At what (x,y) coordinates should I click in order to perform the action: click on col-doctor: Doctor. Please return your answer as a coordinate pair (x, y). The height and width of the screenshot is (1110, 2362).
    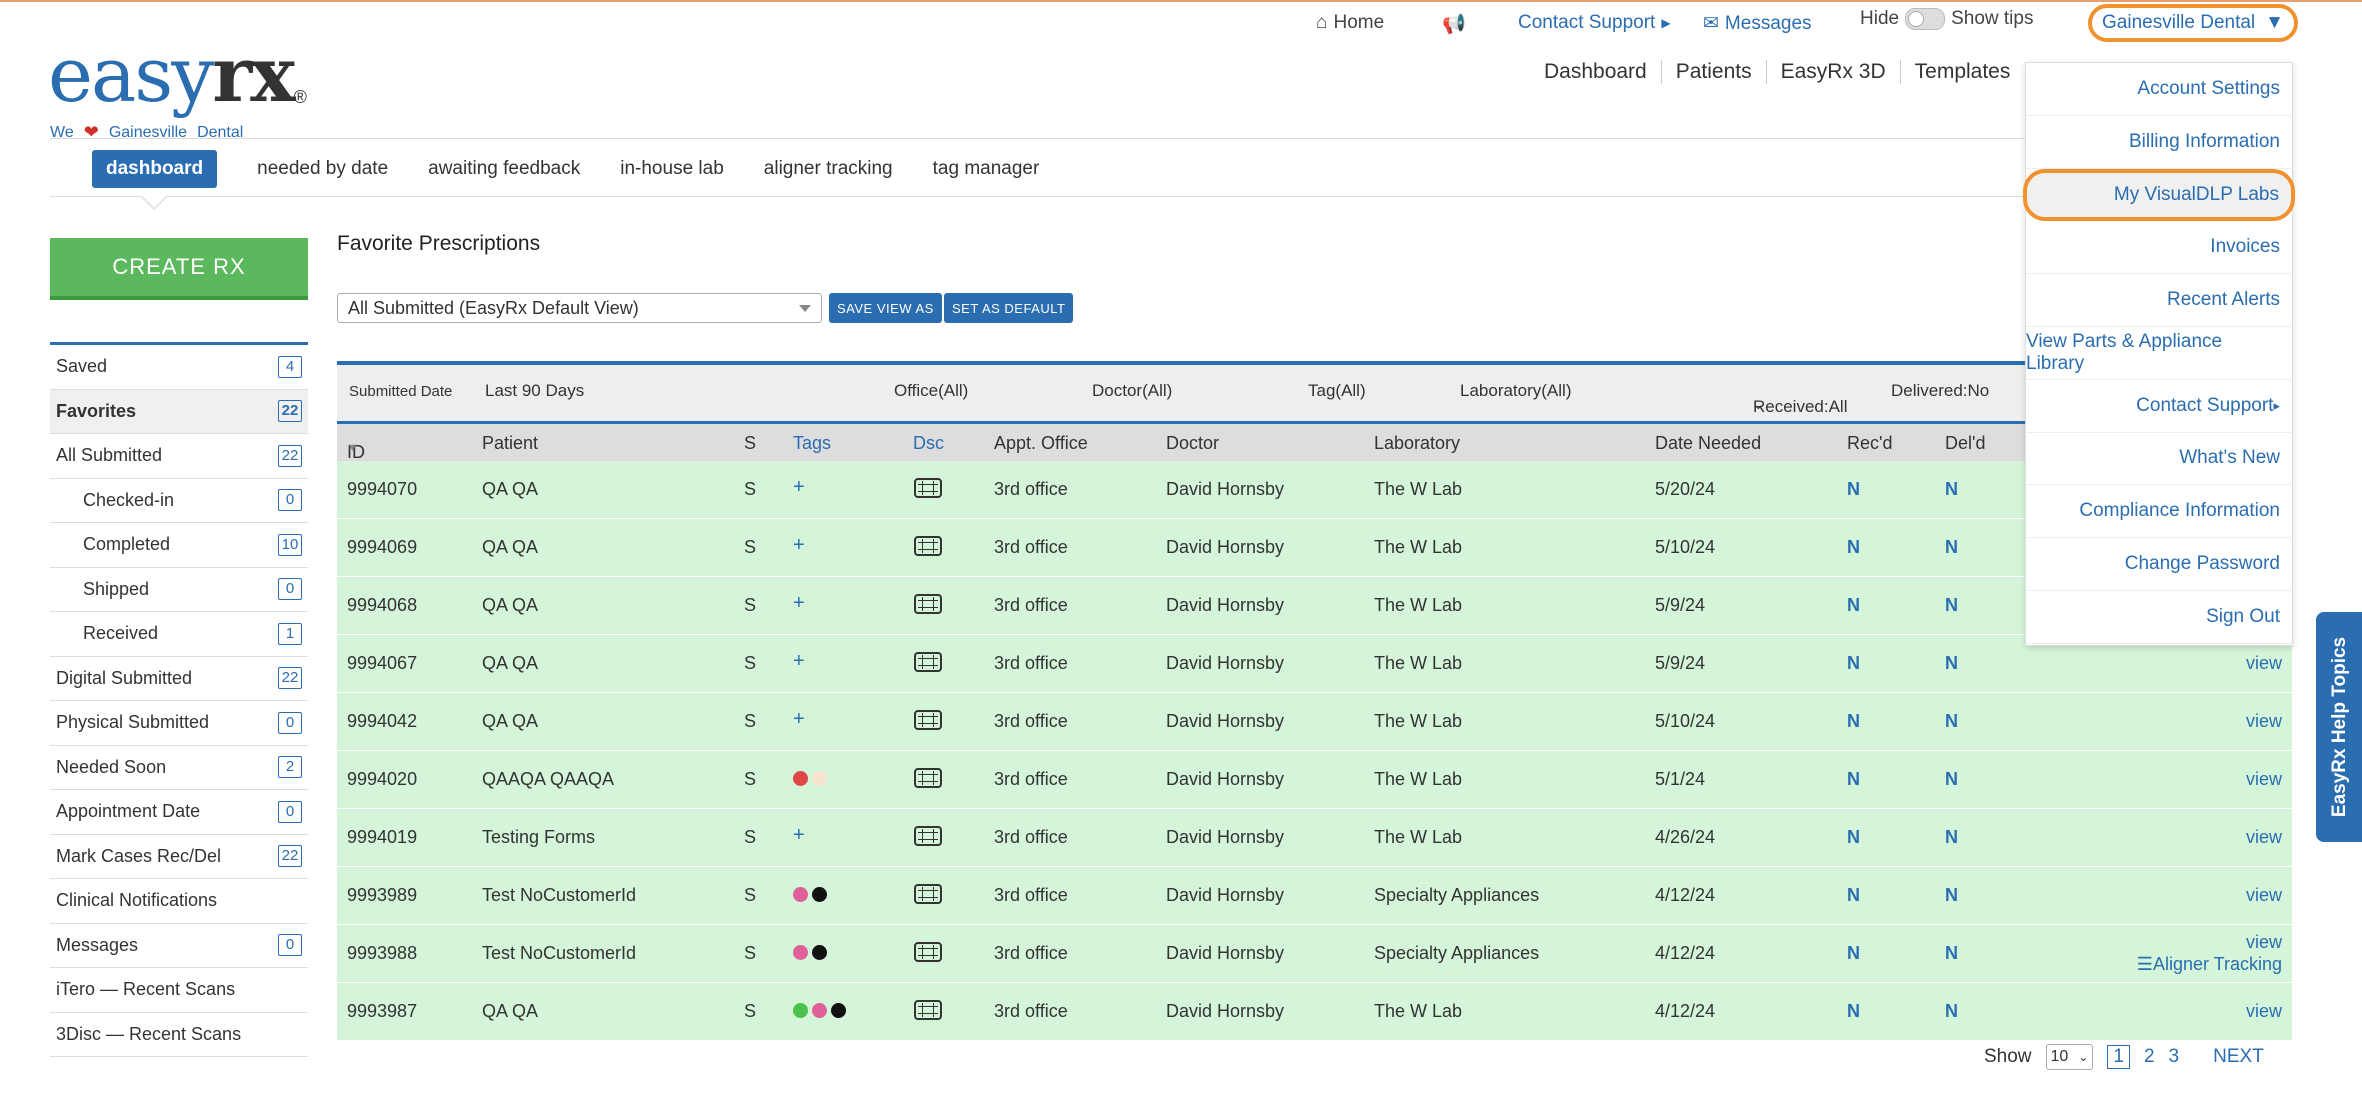
    Looking at the image, I should click on (1193, 443).